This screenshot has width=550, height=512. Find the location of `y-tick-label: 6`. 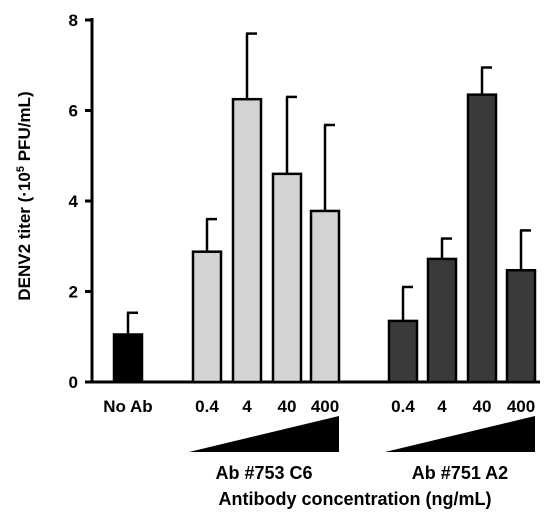

y-tick-label: 6 is located at coordinates (73, 111).